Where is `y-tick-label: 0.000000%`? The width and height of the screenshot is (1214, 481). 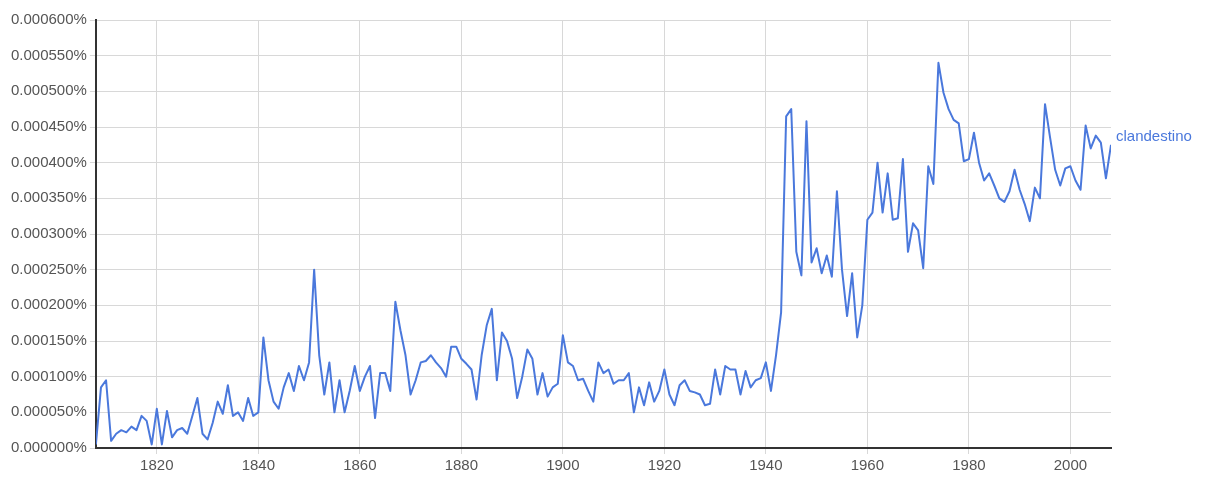 y-tick-label: 0.000000% is located at coordinates (48, 447).